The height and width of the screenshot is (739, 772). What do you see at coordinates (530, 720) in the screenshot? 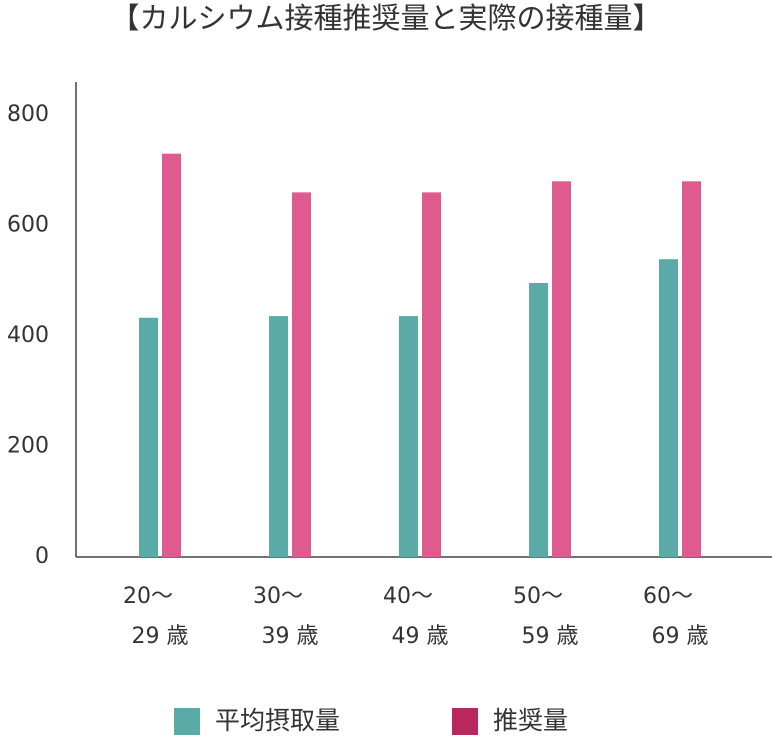
I see `legend-label: 推奨量` at bounding box center [530, 720].